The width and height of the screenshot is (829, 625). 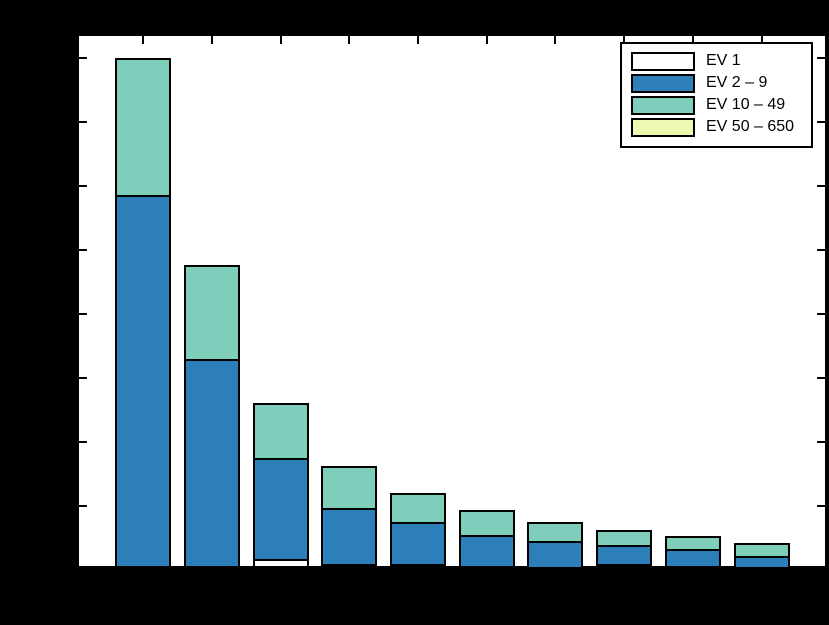 What do you see at coordinates (723, 60) in the screenshot?
I see `legend-label-ev1: EV 1` at bounding box center [723, 60].